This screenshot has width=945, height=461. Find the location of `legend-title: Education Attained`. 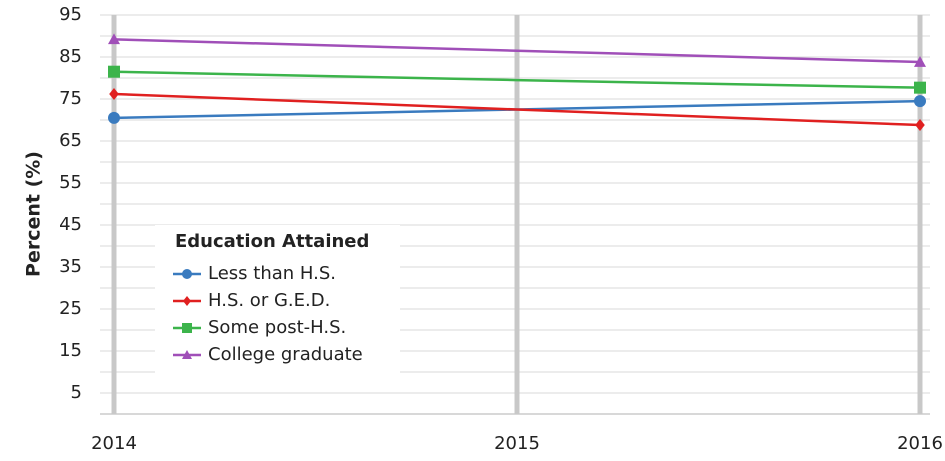

legend-title: Education Attained is located at coordinates (272, 241).